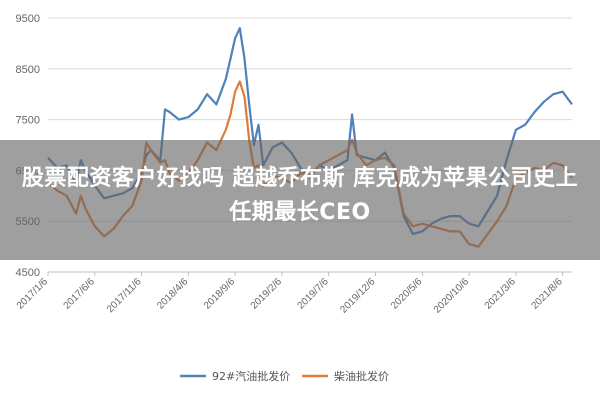  What do you see at coordinates (28, 70) in the screenshot?
I see `y-tick-label: 8500` at bounding box center [28, 70].